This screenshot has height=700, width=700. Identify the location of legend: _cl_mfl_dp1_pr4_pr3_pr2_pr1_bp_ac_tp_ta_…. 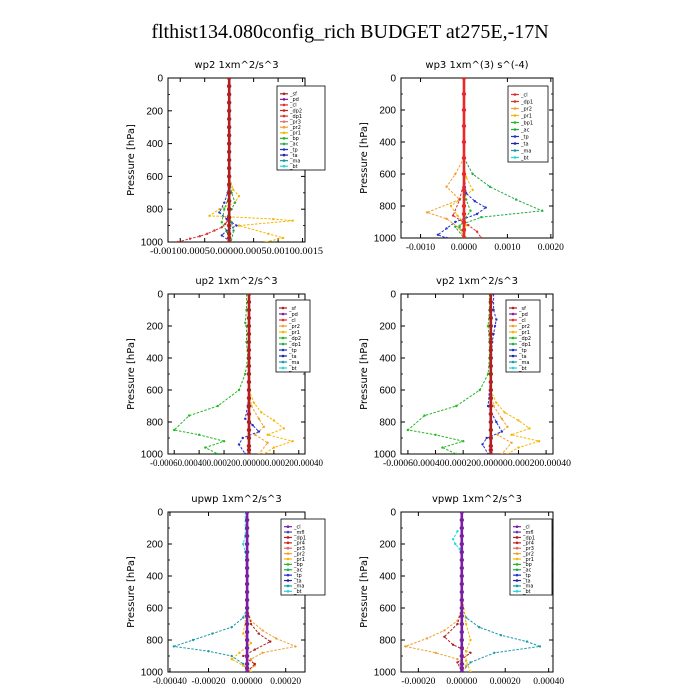
(531, 557).